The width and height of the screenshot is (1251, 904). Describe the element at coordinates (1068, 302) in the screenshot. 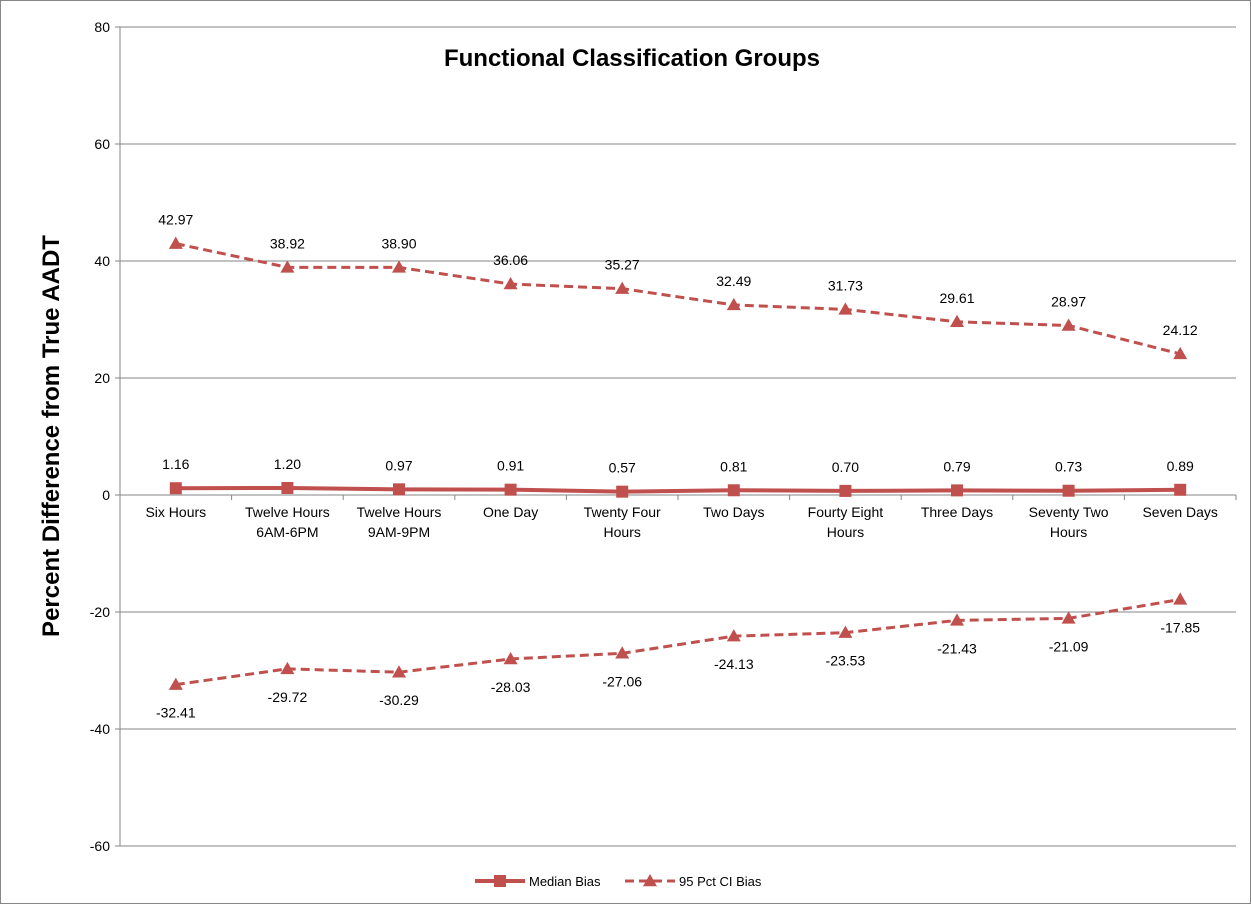

I see `data-label: 28.97` at that location.